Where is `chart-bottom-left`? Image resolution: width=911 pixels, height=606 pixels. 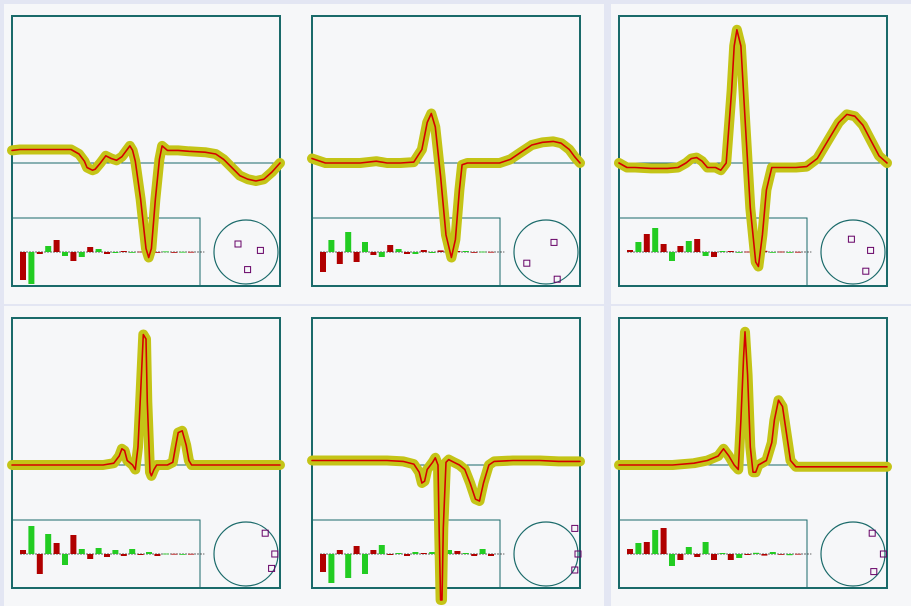 chart-bottom-left is located at coordinates (146, 453).